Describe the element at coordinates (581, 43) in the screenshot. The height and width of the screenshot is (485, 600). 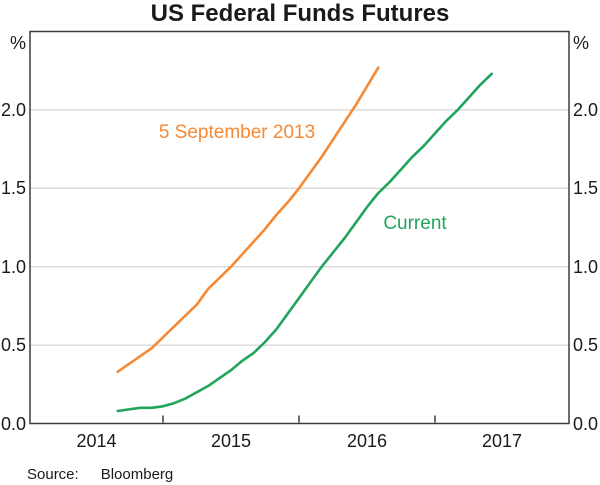
I see `y-axis-unit-right: %` at that location.